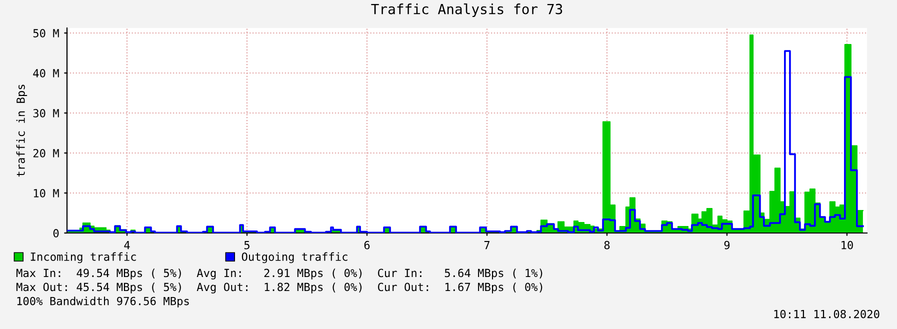 The image size is (897, 329). Describe the element at coordinates (46, 193) in the screenshot. I see `y-tick-label: 10 M` at that location.